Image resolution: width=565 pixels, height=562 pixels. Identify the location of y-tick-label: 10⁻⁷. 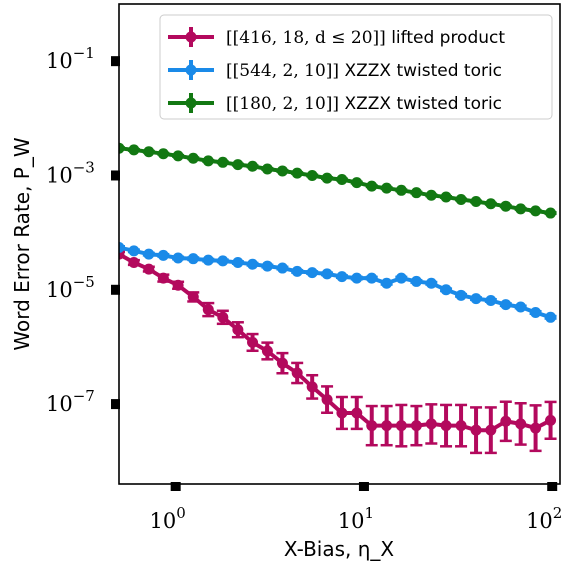
(70, 401).